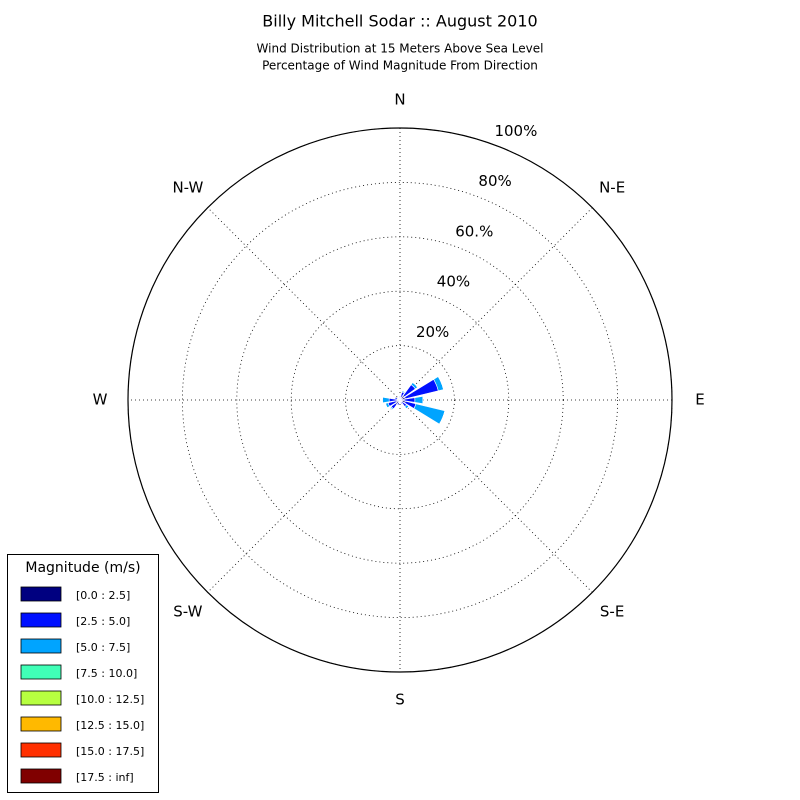 This screenshot has height=800, width=800. Describe the element at coordinates (612, 612) in the screenshot. I see `direction-label: S-E` at that location.